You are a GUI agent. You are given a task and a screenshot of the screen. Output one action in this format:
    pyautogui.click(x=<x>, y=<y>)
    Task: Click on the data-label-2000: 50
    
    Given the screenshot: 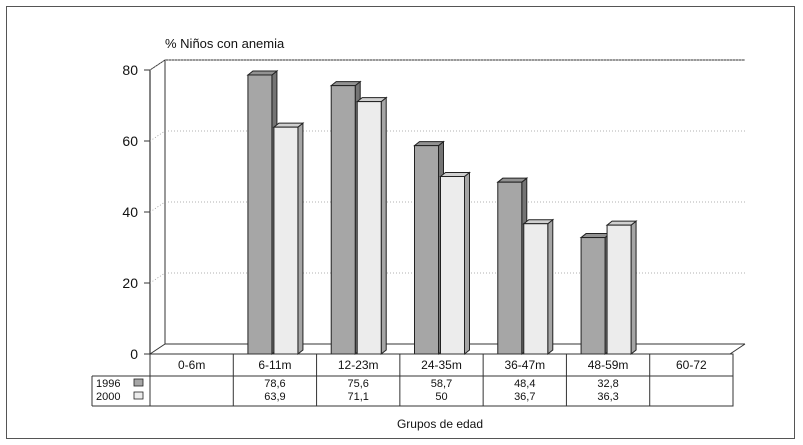 What is the action you would take?
    pyautogui.click(x=441, y=397)
    